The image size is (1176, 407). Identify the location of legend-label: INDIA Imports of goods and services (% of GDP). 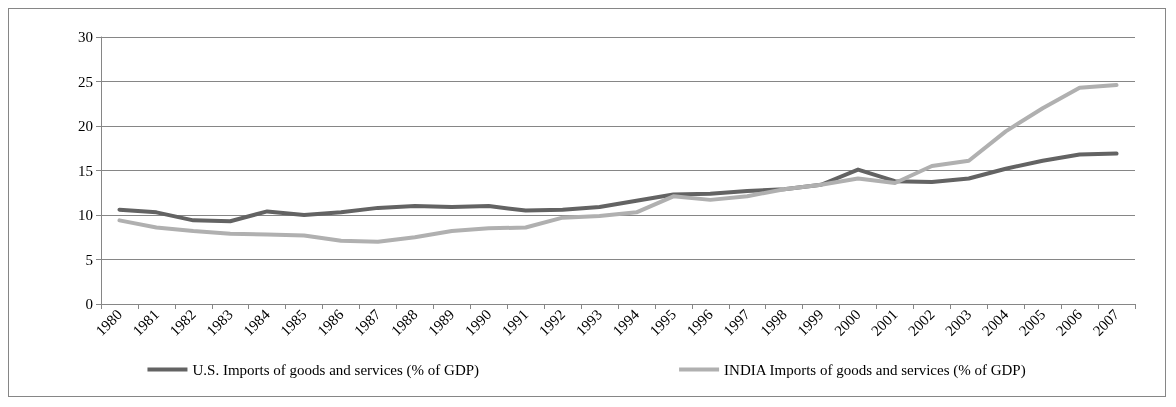
(875, 370).